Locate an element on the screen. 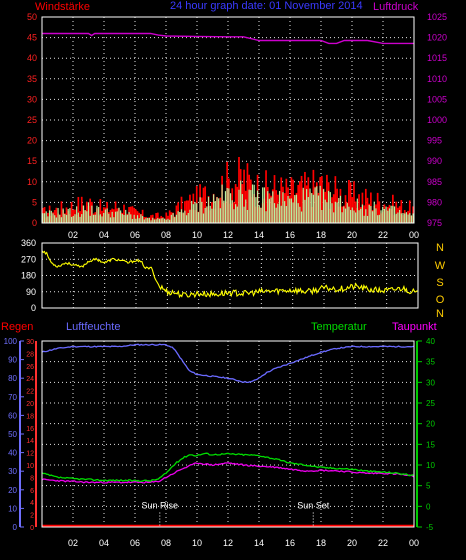  wind-y-tick-label: 45 is located at coordinates (32, 38).